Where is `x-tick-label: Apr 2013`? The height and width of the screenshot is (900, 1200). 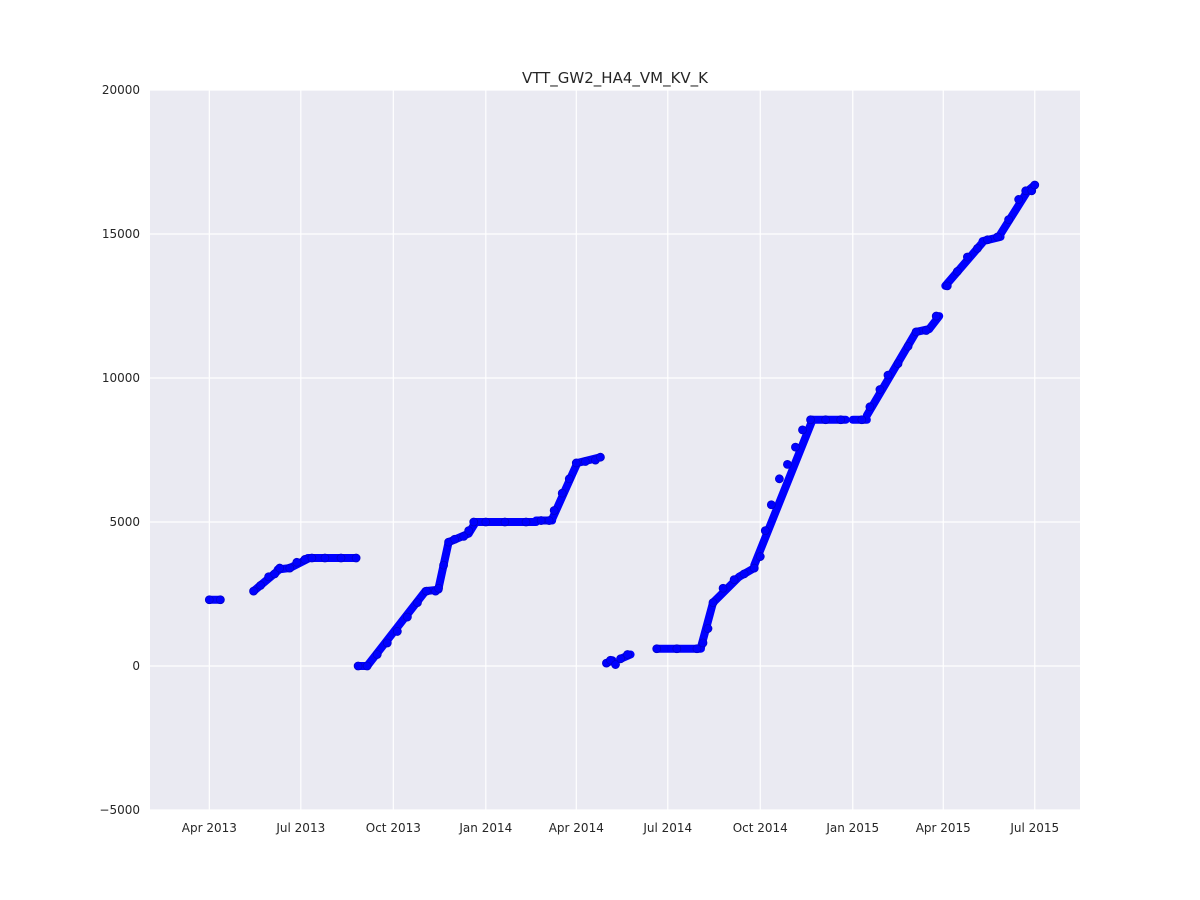
x-tick-label: Apr 2013 is located at coordinates (209, 828).